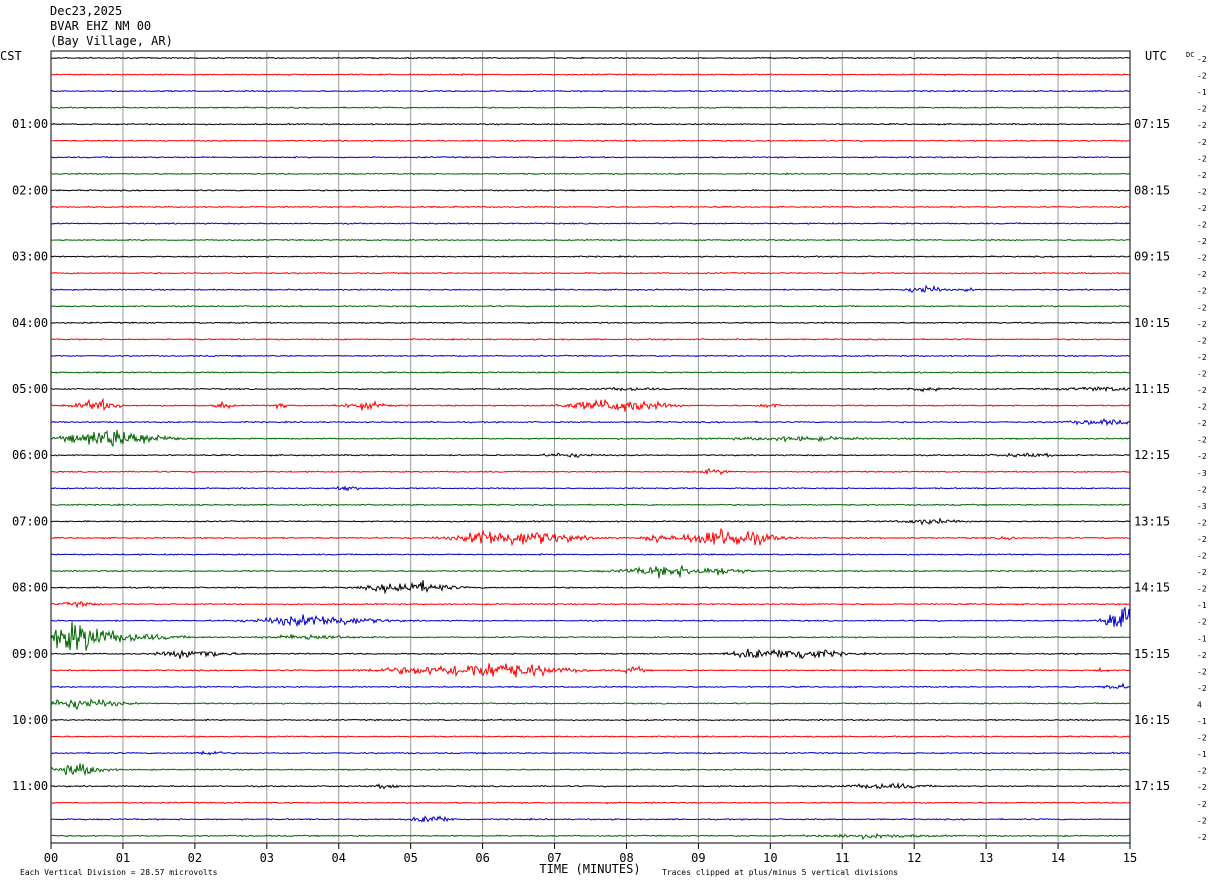 The image size is (1210, 886). What do you see at coordinates (842, 858) in the screenshot?
I see `x-tick-label: 11` at bounding box center [842, 858].